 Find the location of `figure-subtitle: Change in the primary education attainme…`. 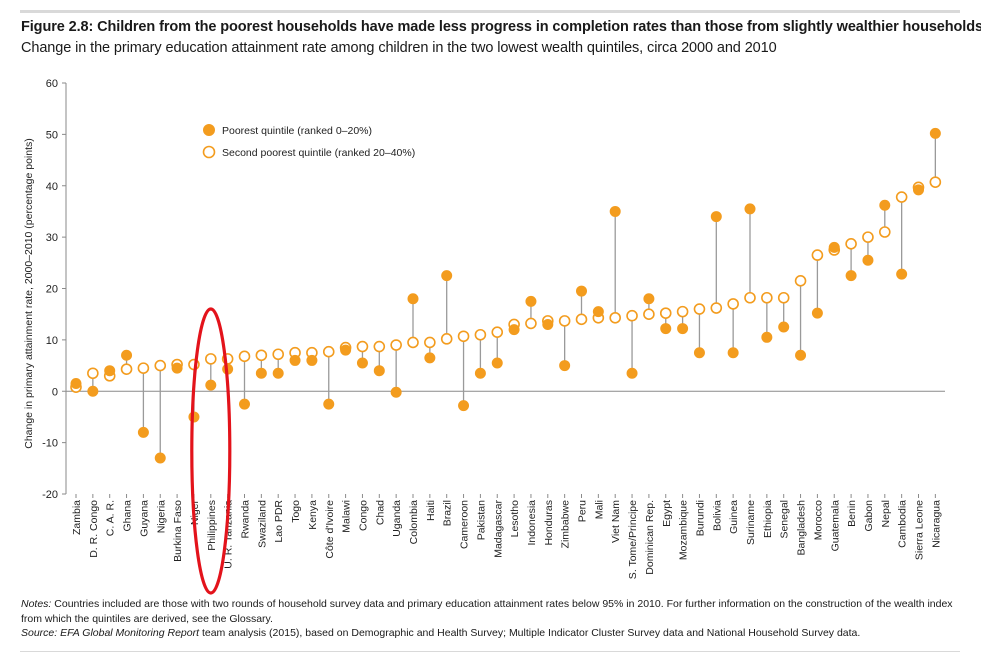

figure-subtitle: Change in the primary education attainme… is located at coordinates (399, 48).